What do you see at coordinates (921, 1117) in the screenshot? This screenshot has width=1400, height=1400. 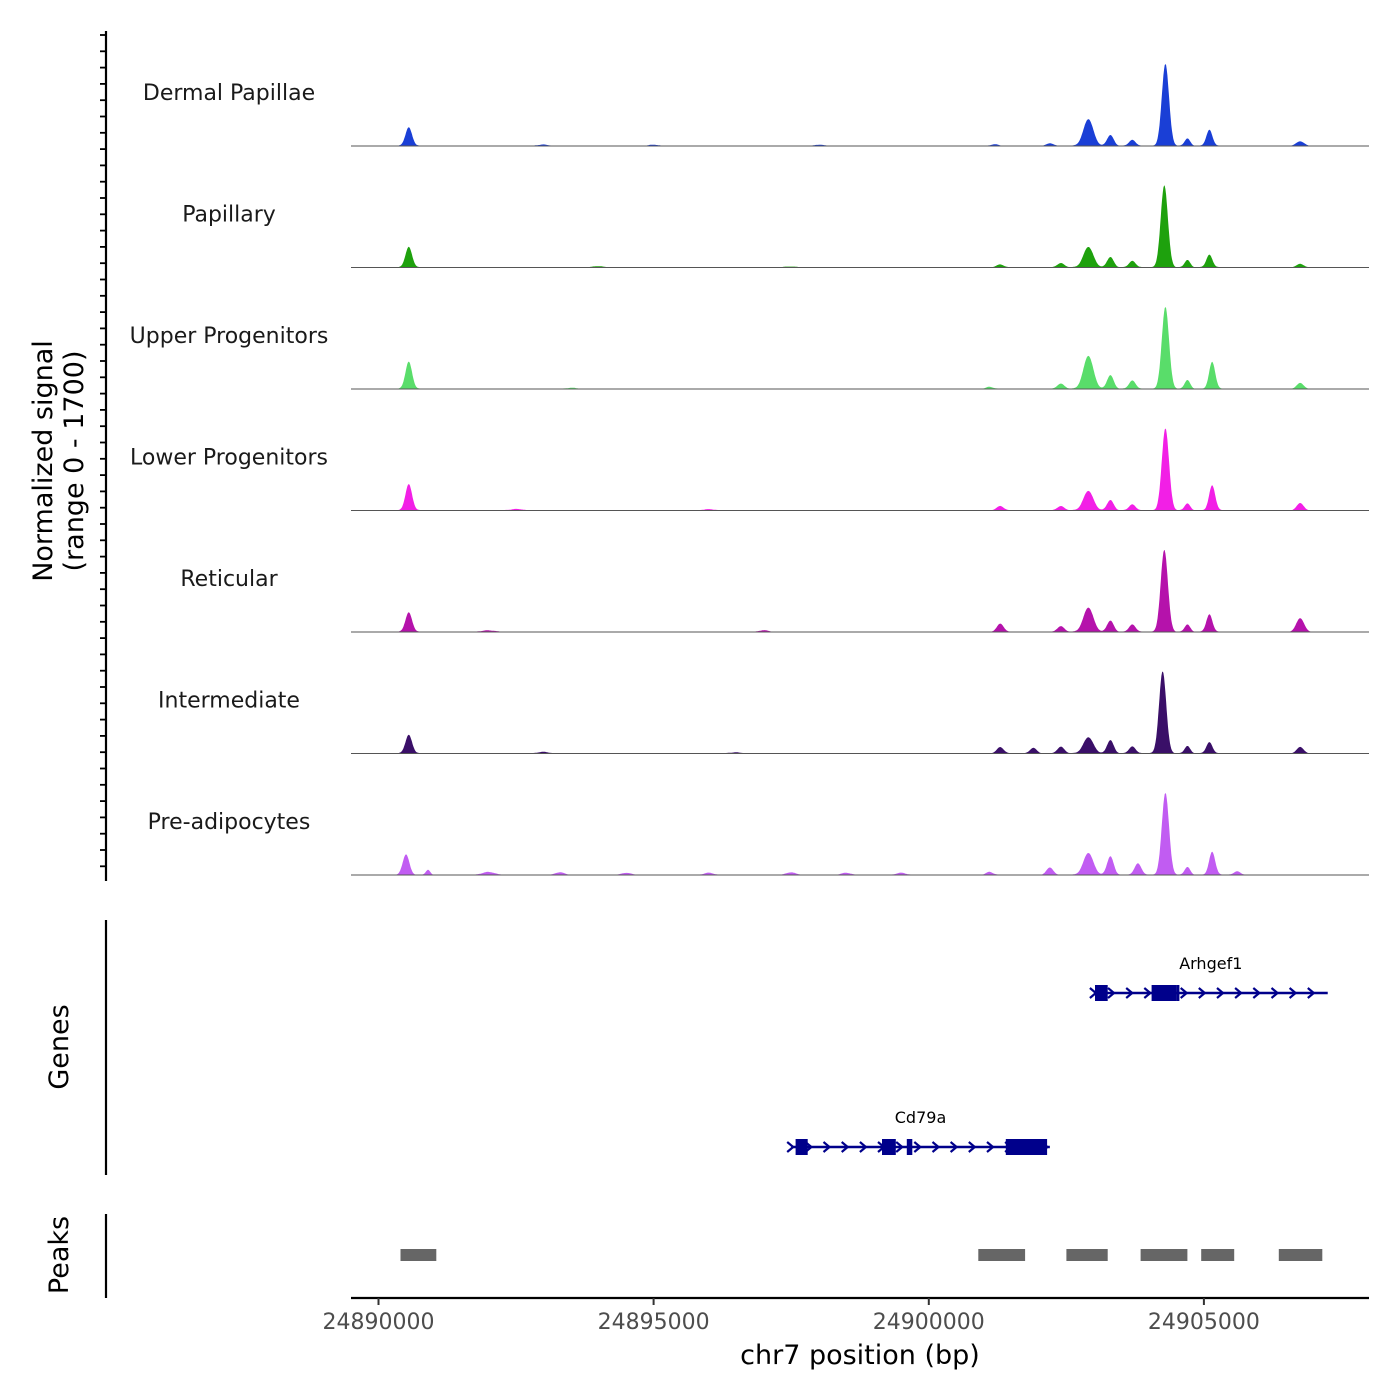 I see `gene-label: Cd79a` at bounding box center [921, 1117].